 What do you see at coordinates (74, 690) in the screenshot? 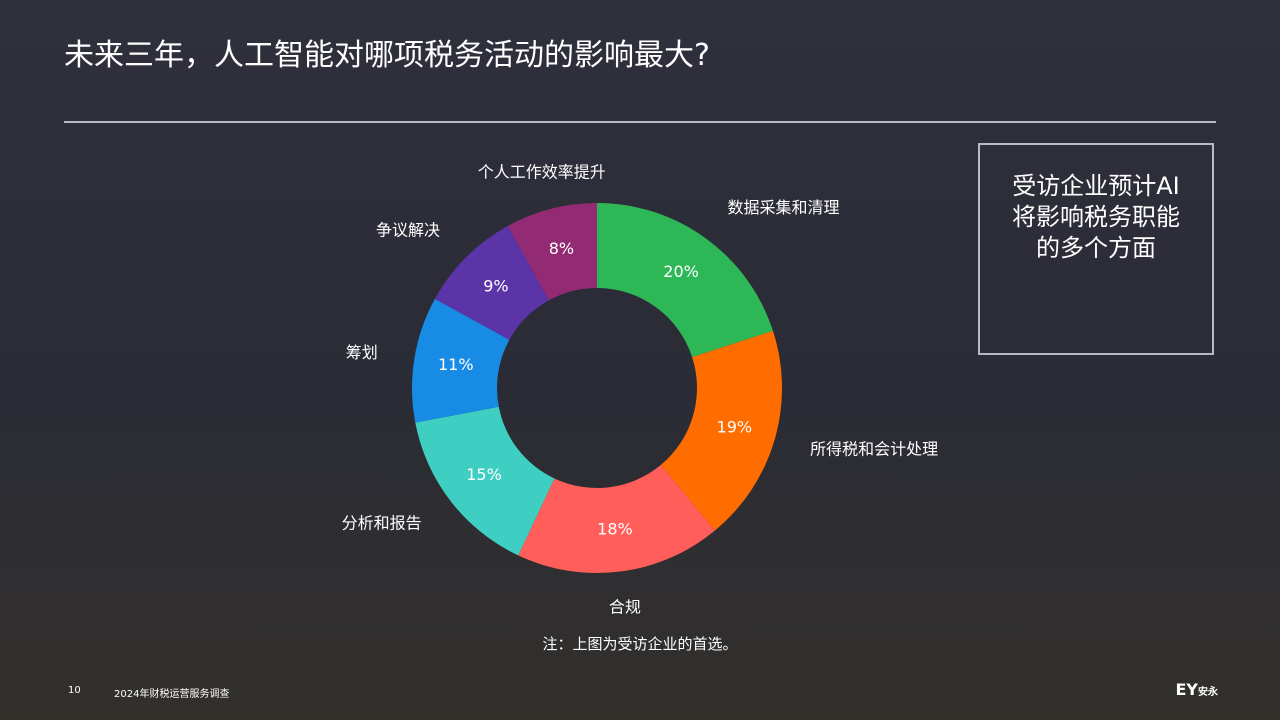
I see `page-number: 10` at bounding box center [74, 690].